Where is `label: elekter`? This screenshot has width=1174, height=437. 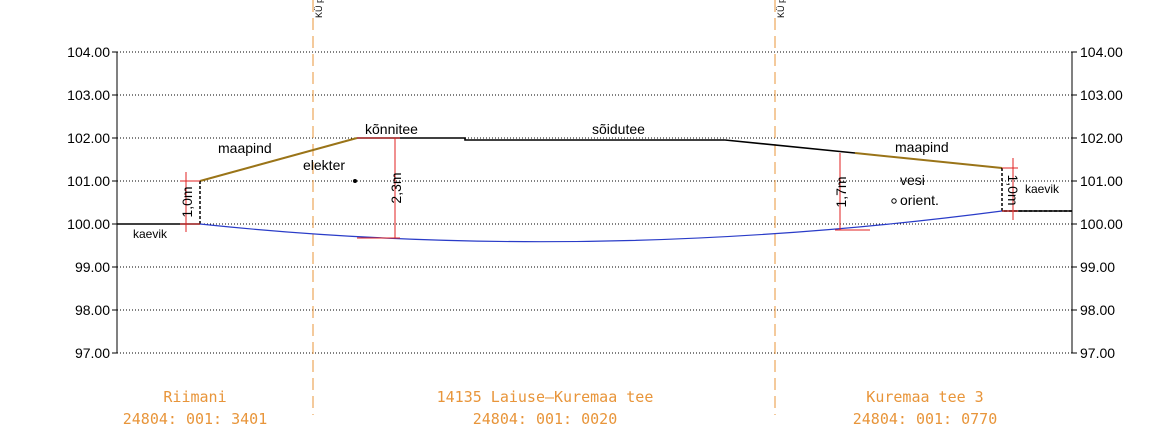
label: elekter is located at coordinates (324, 165).